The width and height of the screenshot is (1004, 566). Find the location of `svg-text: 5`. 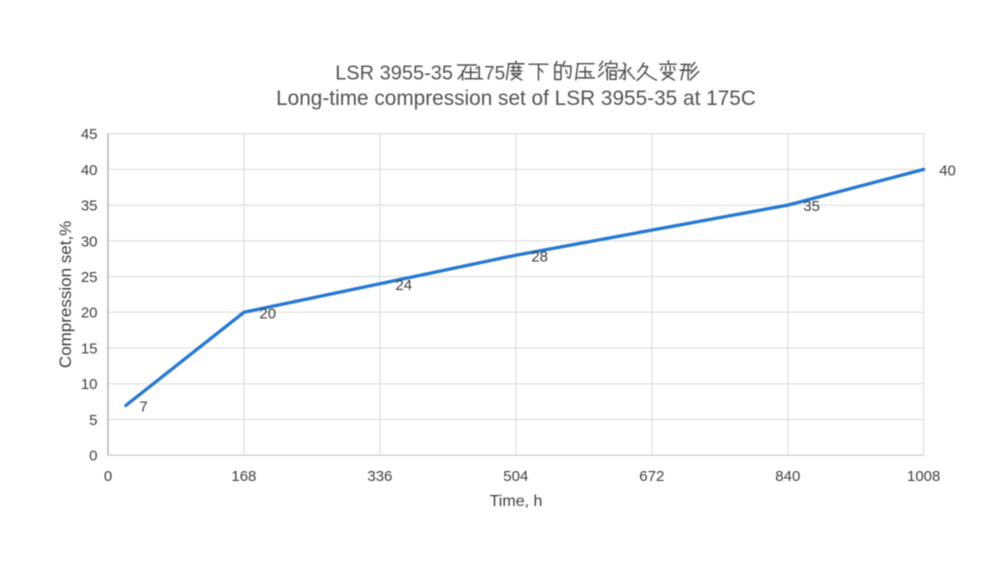

svg-text: 5 is located at coordinates (93, 420).